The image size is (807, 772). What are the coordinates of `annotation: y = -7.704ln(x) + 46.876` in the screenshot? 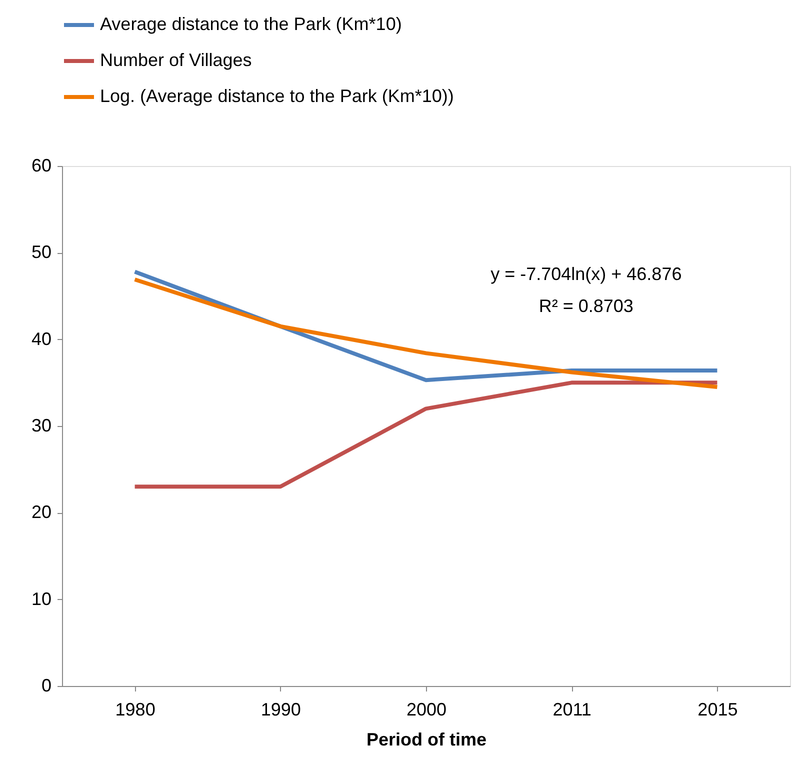 It's located at (586, 274).